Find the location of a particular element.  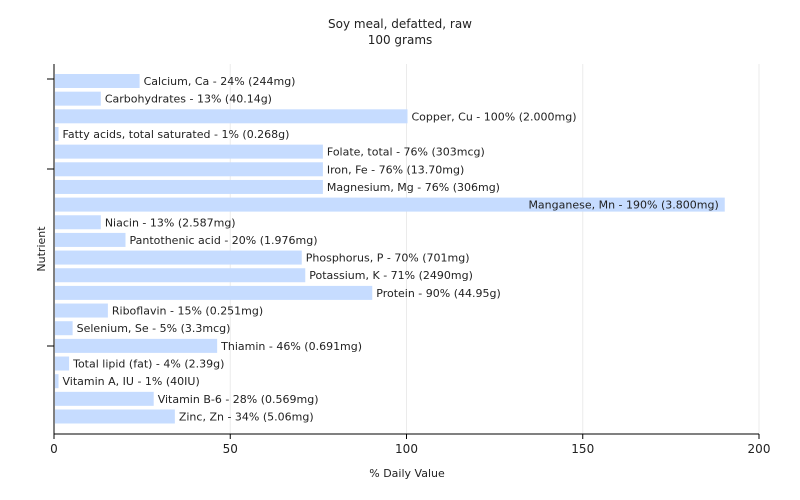

bar-label: Selenium, Se - 5% (3.3mcg) is located at coordinates (154, 328).